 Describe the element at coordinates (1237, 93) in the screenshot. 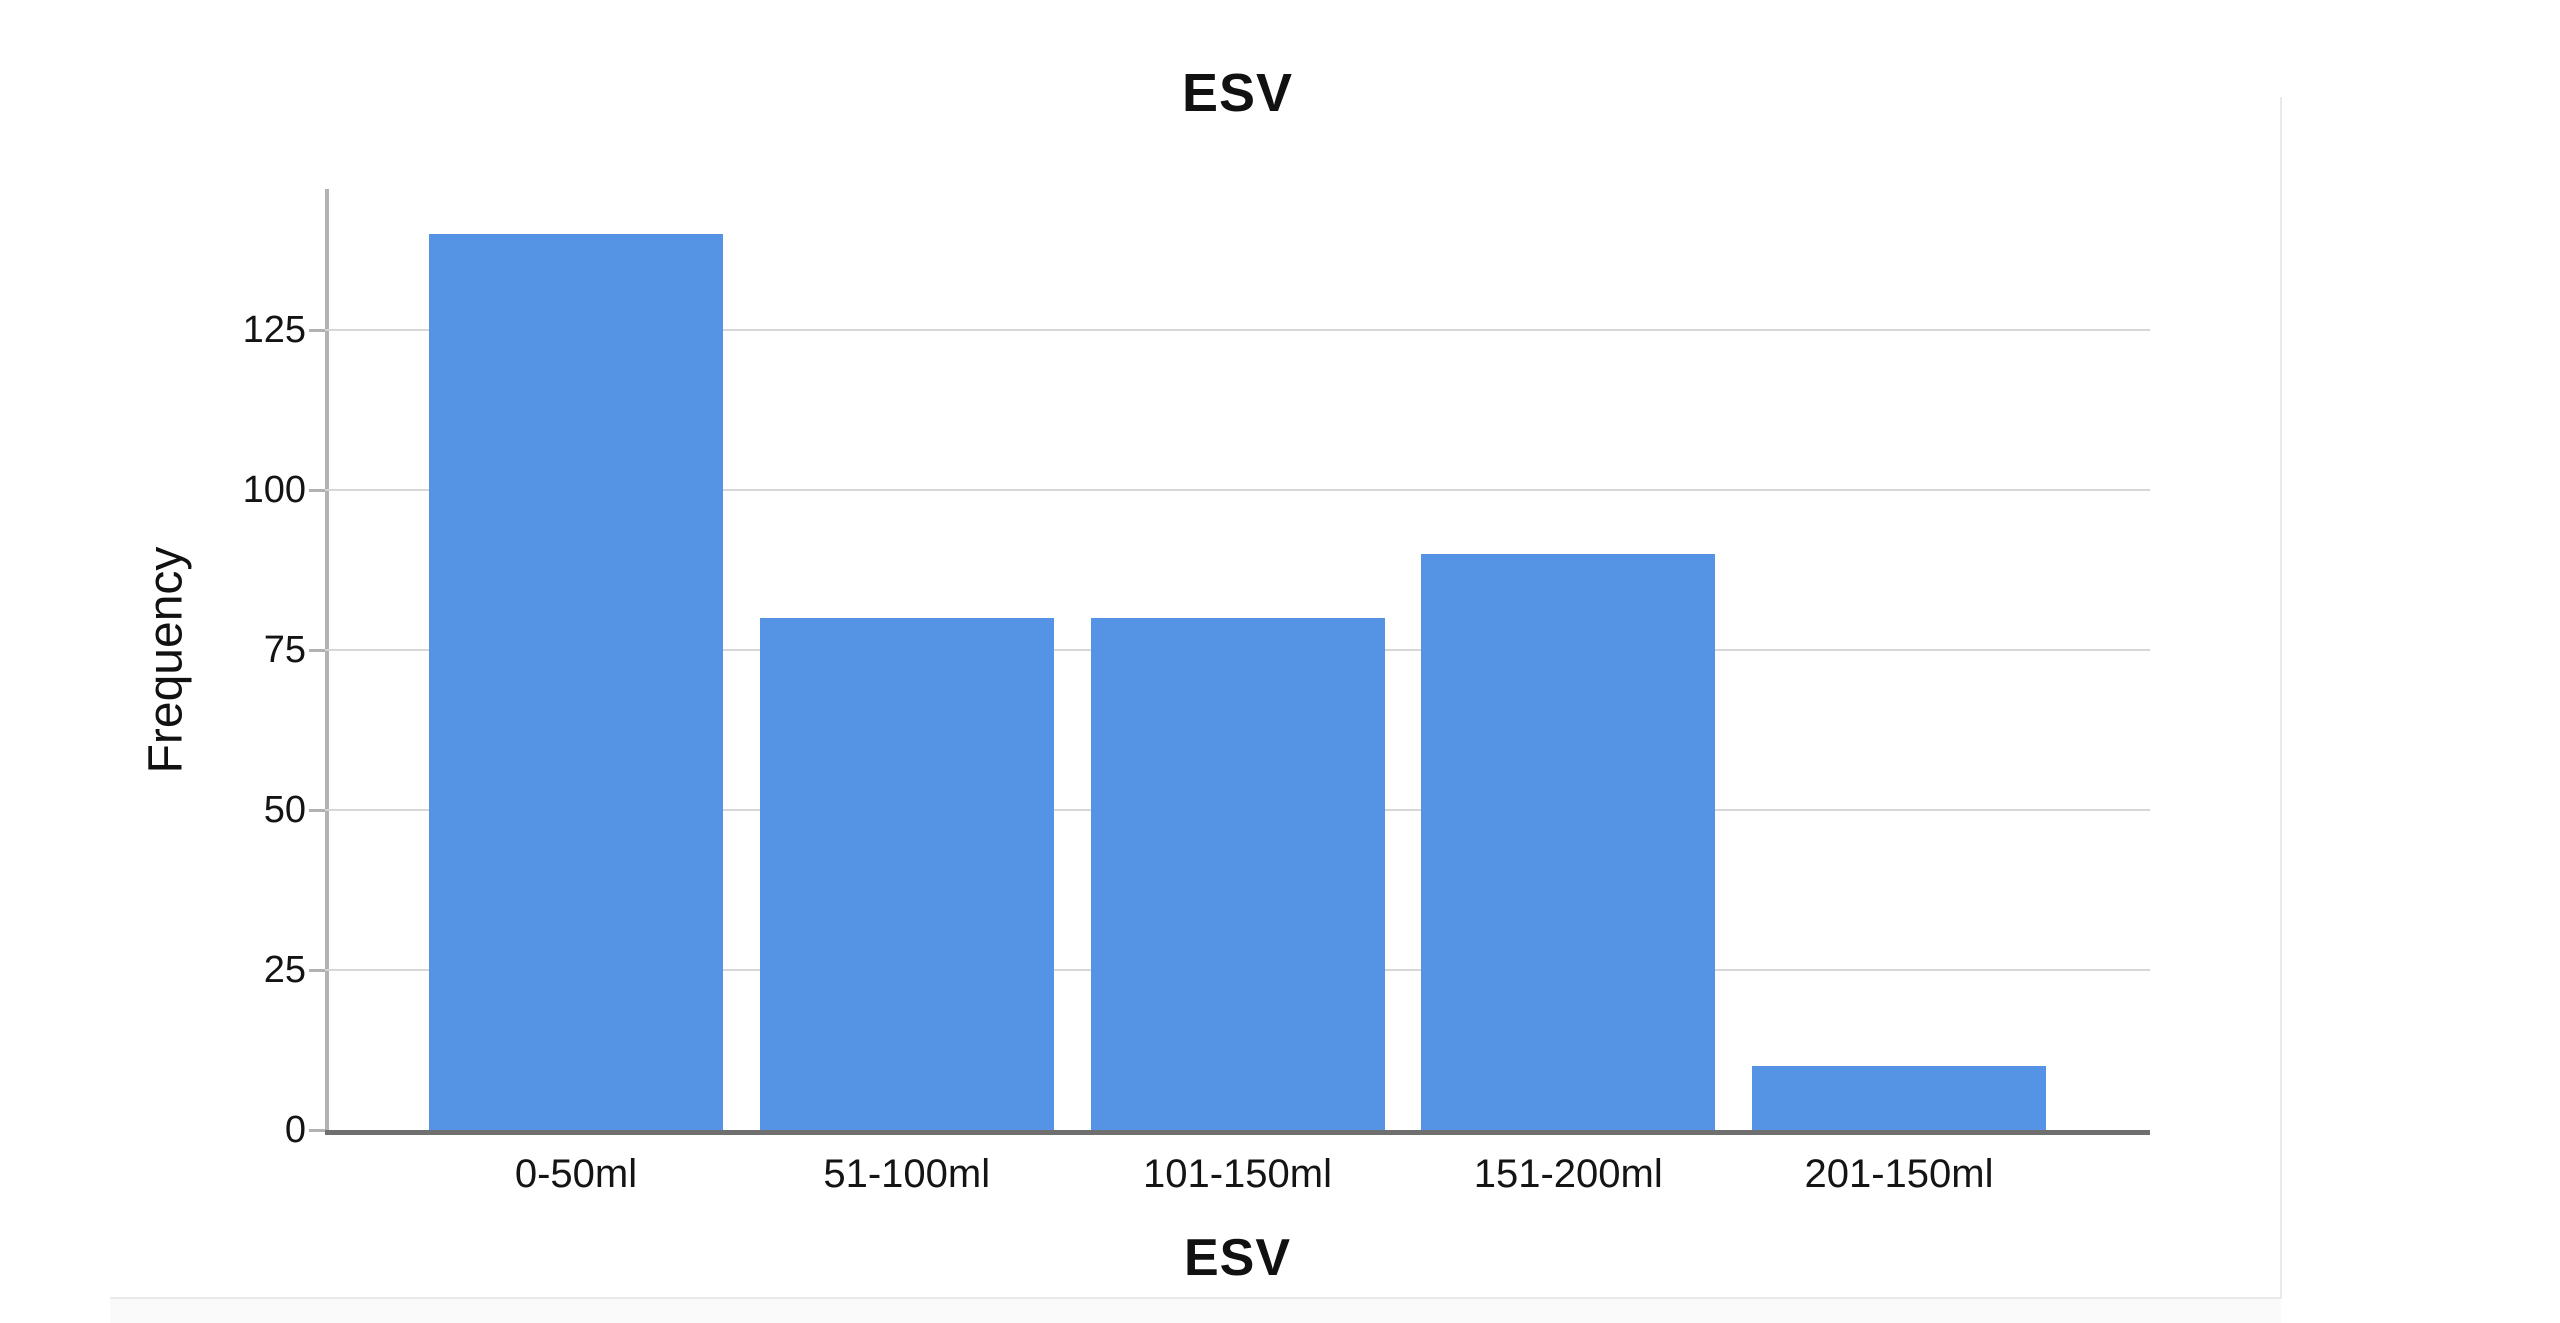

I see `chart-title: ESV` at that location.